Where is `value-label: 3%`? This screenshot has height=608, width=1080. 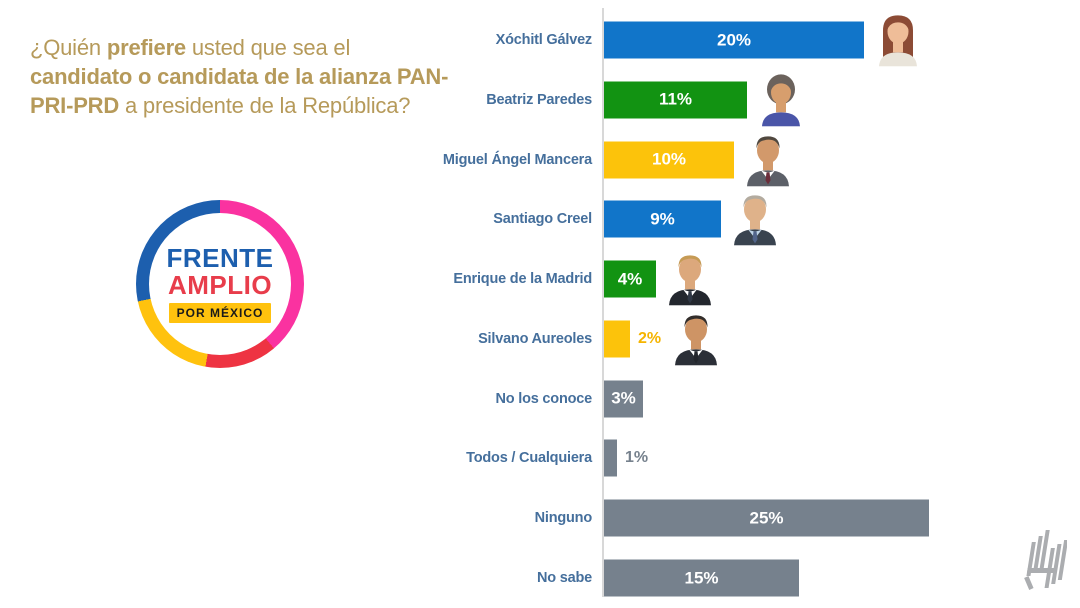
value-label: 3% is located at coordinates (623, 398).